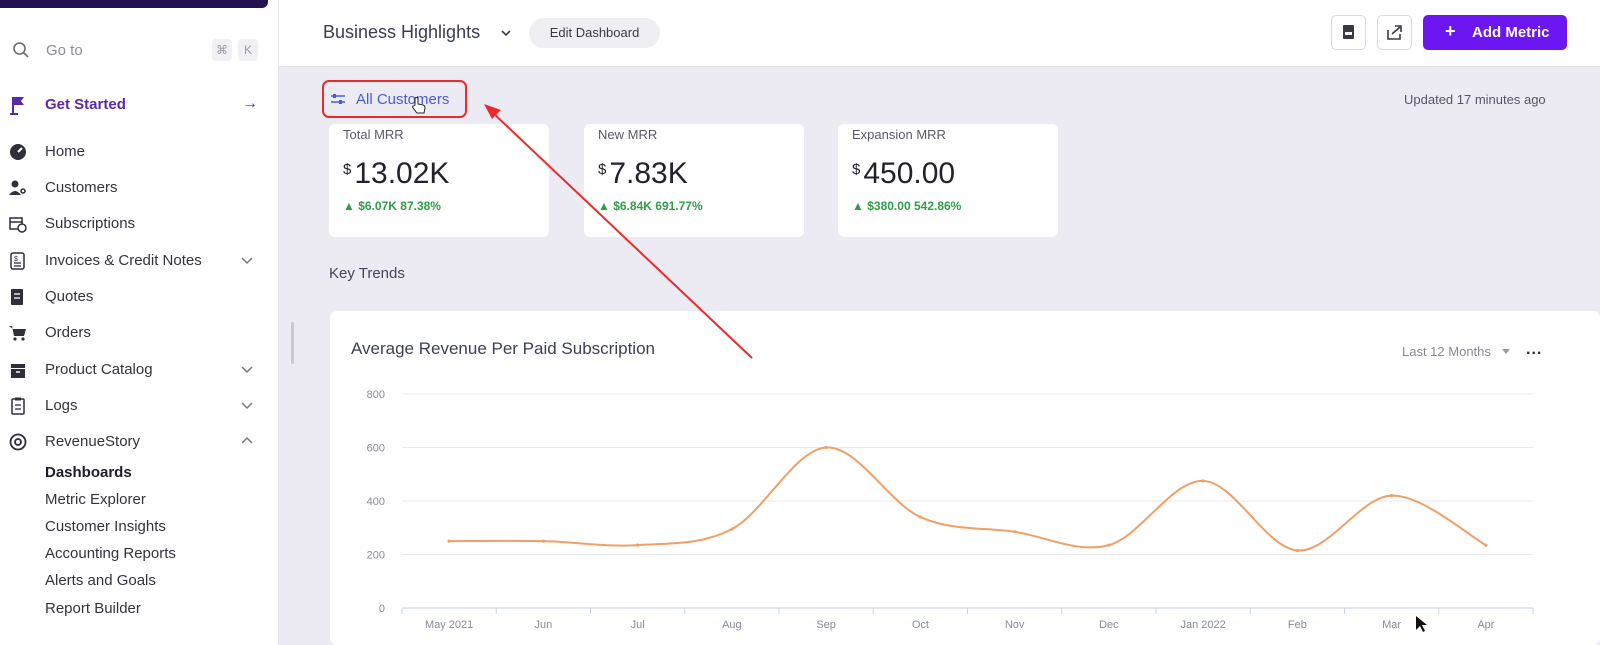 The height and width of the screenshot is (645, 1600). I want to click on metric-card-total-mrr: Total MRR $13.02K ▲ $6.07K 87.38%, so click(439, 180).